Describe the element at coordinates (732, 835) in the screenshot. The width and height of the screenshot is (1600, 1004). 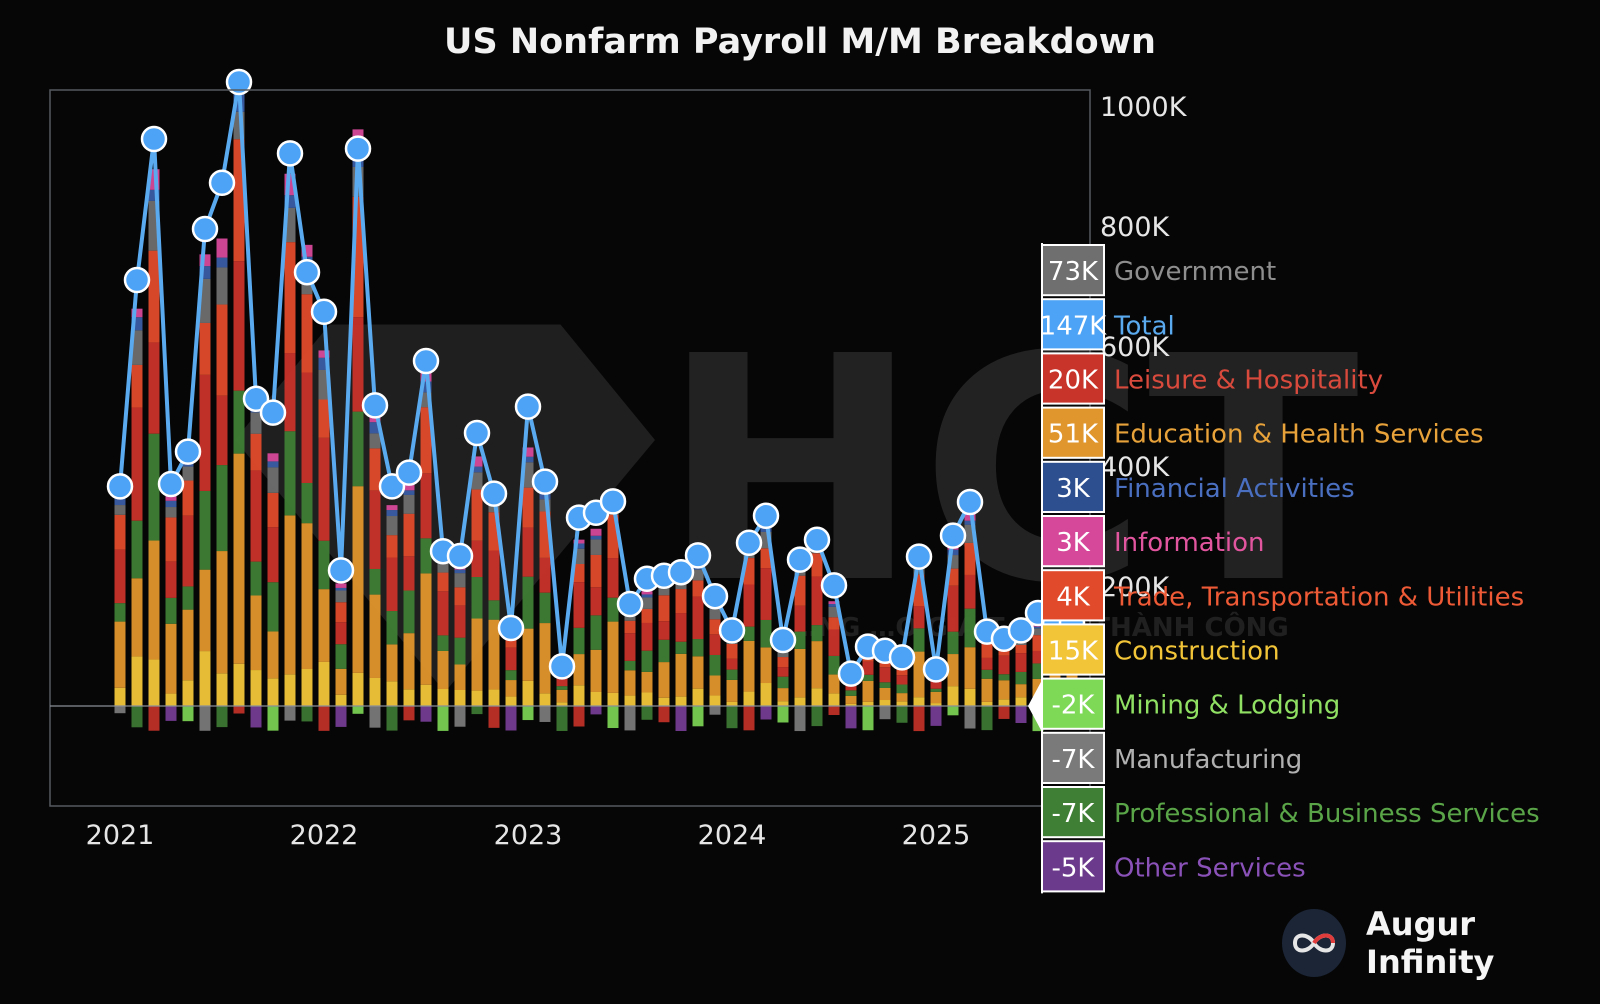
I see `x-tick-label: 2024` at that location.